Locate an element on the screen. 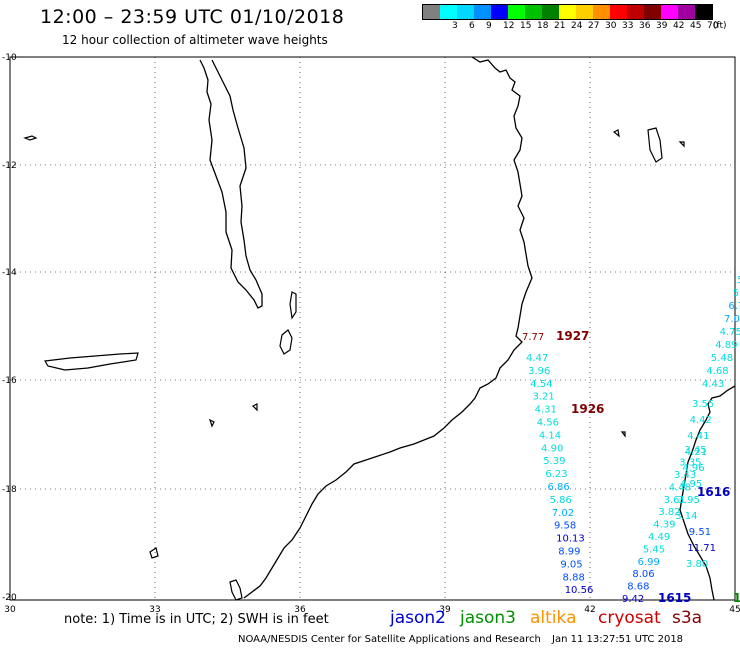 This screenshot has height=650, width=740. swh-value: 3.55 is located at coordinates (703, 404).